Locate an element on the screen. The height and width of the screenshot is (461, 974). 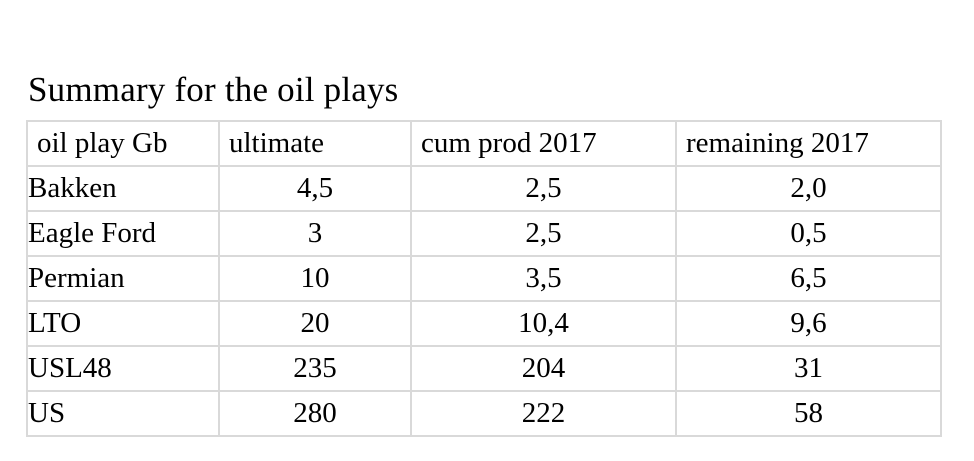
value-cell: 280 is located at coordinates (315, 413).